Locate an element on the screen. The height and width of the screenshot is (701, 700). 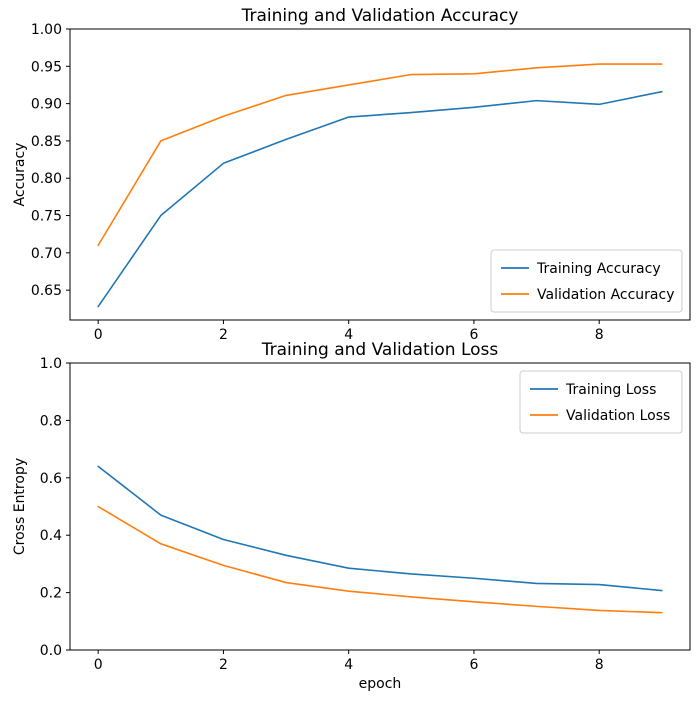
y-tick-label: 0.90 is located at coordinates (46, 105).